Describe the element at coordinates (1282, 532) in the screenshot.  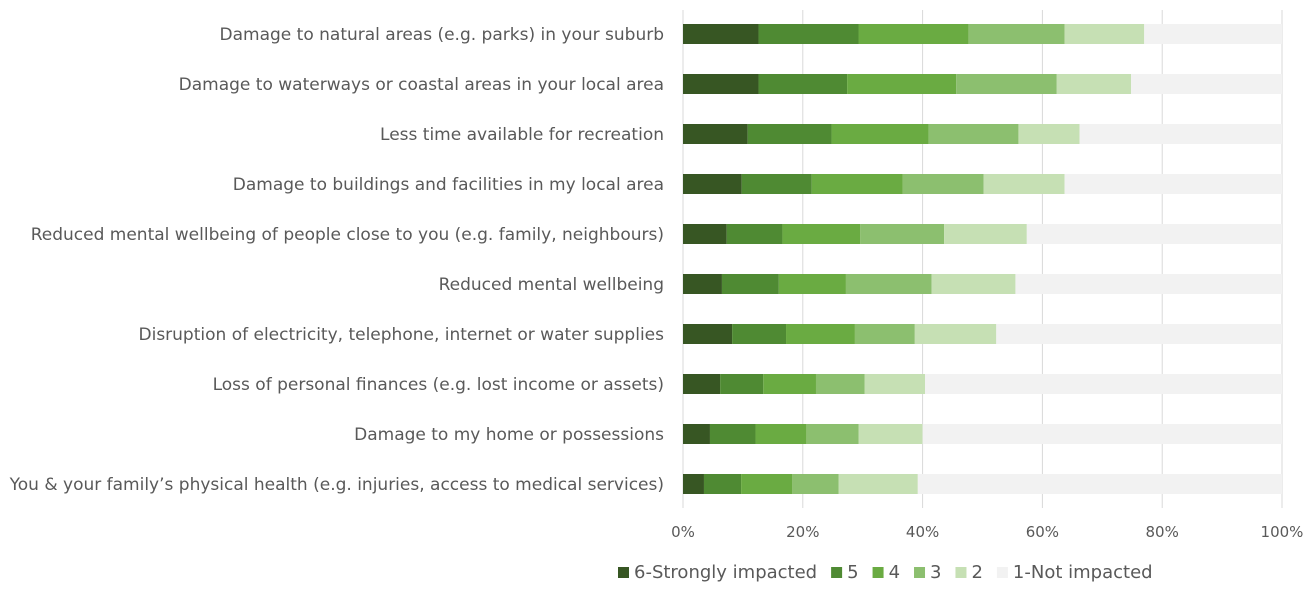
I see `x-tick-label: 100%` at that location.